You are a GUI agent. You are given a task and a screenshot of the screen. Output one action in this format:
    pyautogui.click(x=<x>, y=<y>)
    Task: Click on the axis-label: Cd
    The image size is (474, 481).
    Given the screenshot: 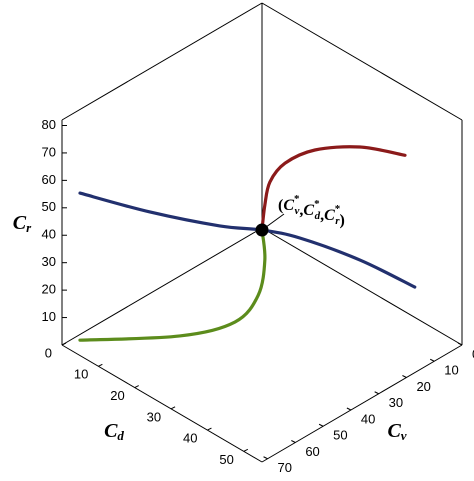 What is the action you would take?
    pyautogui.click(x=114, y=431)
    